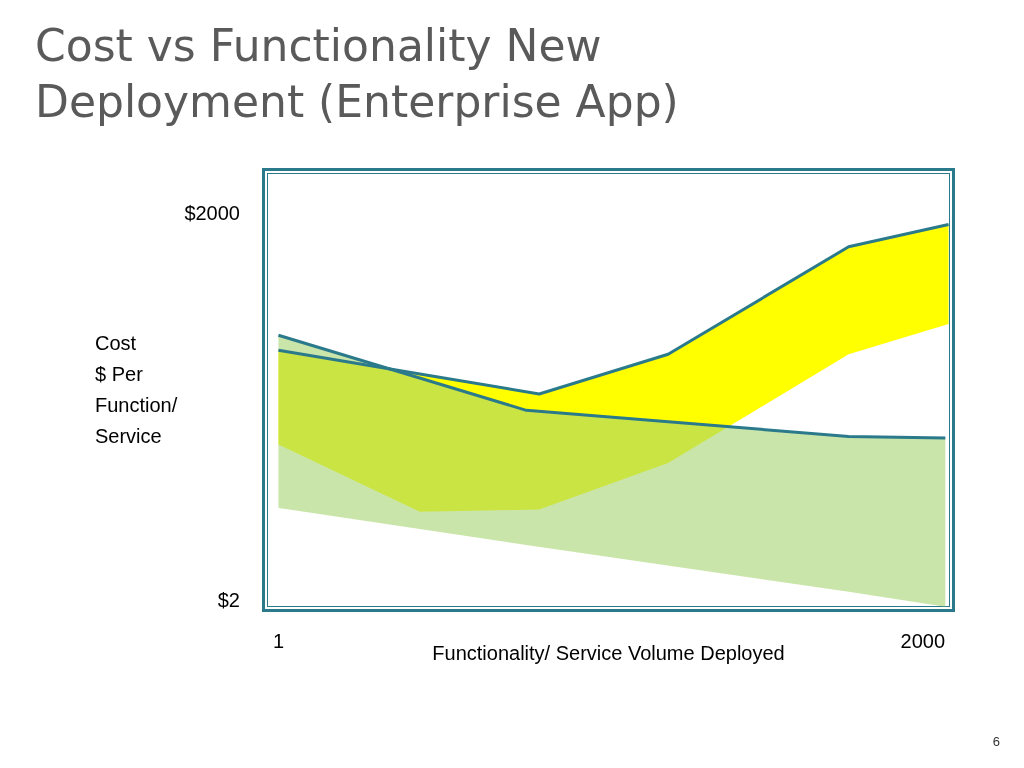 The width and height of the screenshot is (1024, 768). Describe the element at coordinates (923, 641) in the screenshot. I see `x-tick-label: 2000` at that location.